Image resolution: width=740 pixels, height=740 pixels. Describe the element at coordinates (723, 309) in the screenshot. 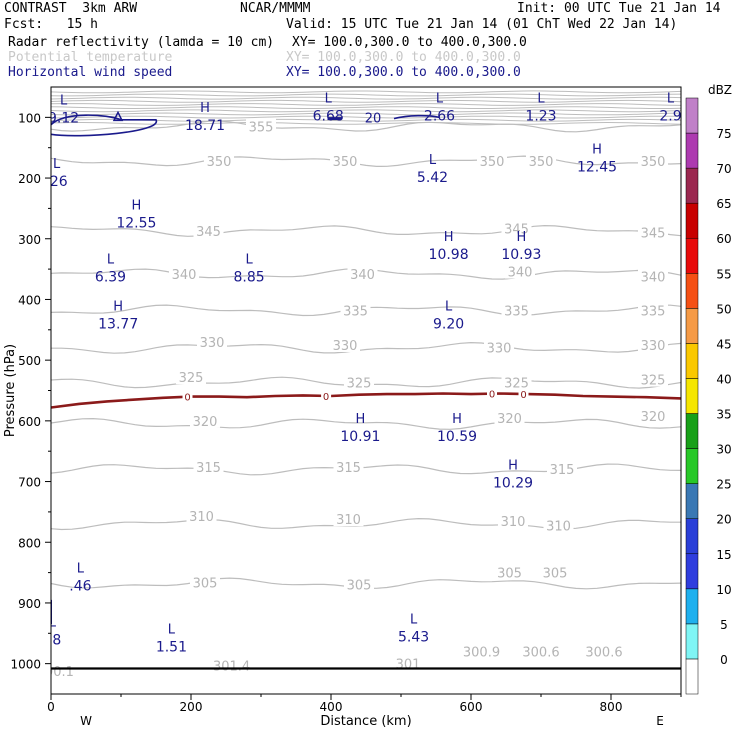

I see `colorbar-level-label: 50` at that location.